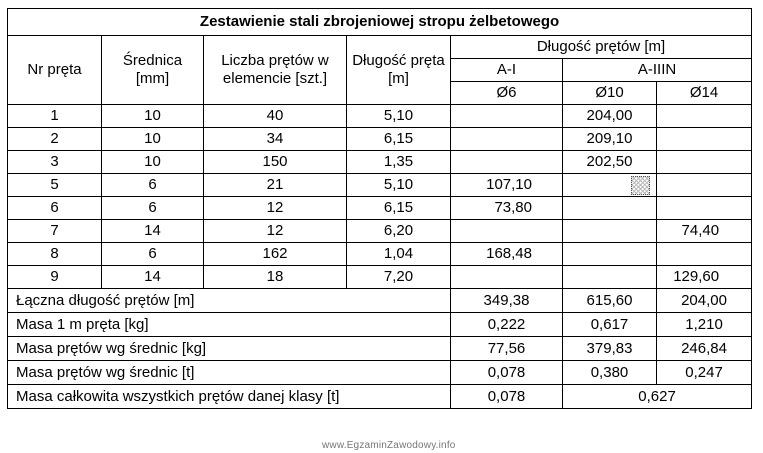  What do you see at coordinates (54, 231) in the screenshot?
I see `cell-nr: 7` at bounding box center [54, 231].